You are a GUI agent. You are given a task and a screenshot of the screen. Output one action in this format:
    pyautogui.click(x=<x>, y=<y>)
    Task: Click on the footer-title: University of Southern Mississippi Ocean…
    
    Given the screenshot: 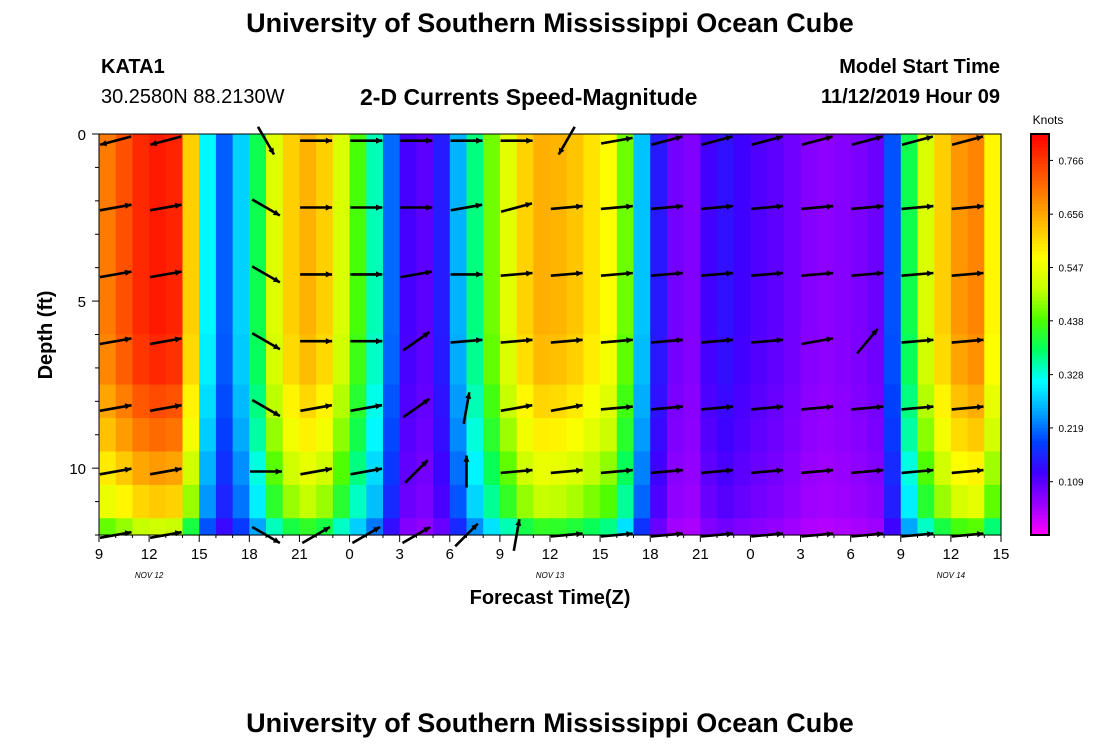 What is the action you would take?
    pyautogui.click(x=550, y=723)
    